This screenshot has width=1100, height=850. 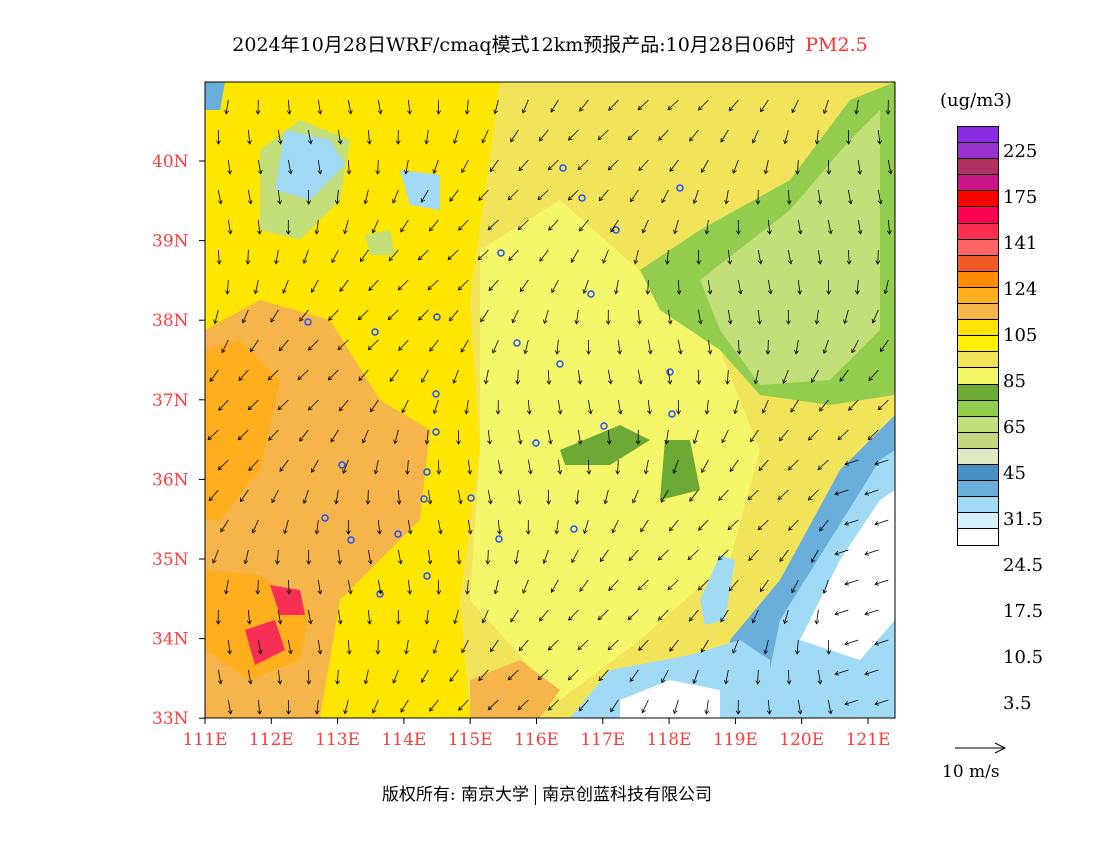 I want to click on legend-label: 10.5, so click(x=1023, y=657).